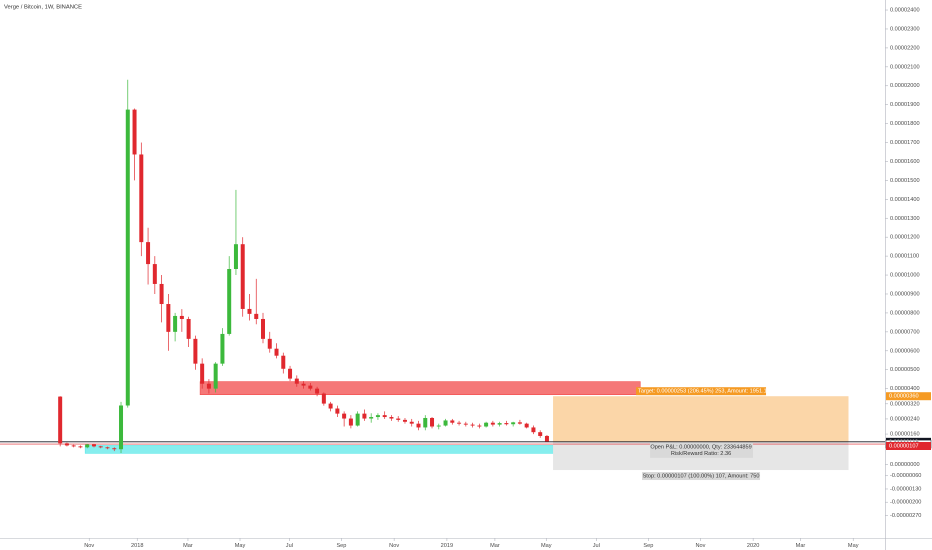 The image size is (932, 550). Describe the element at coordinates (905, 105) in the screenshot. I see `y-tick-label: 0.00001900` at that location.